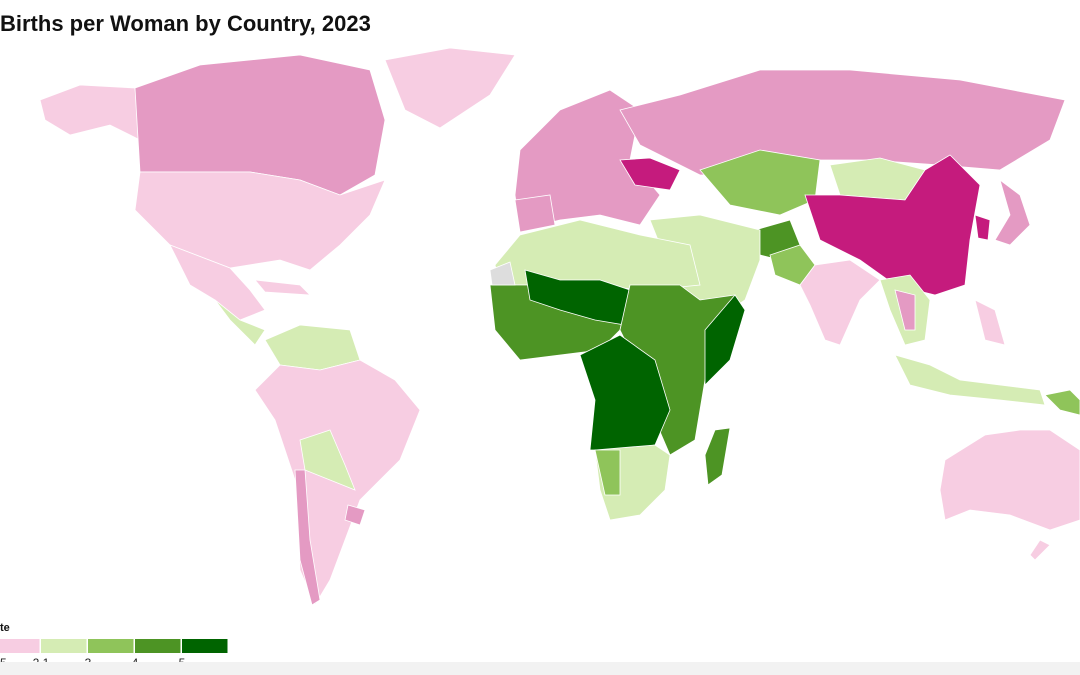 This screenshot has width=1080, height=675. What do you see at coordinates (90, 112) in the screenshot?
I see `alaska` at bounding box center [90, 112].